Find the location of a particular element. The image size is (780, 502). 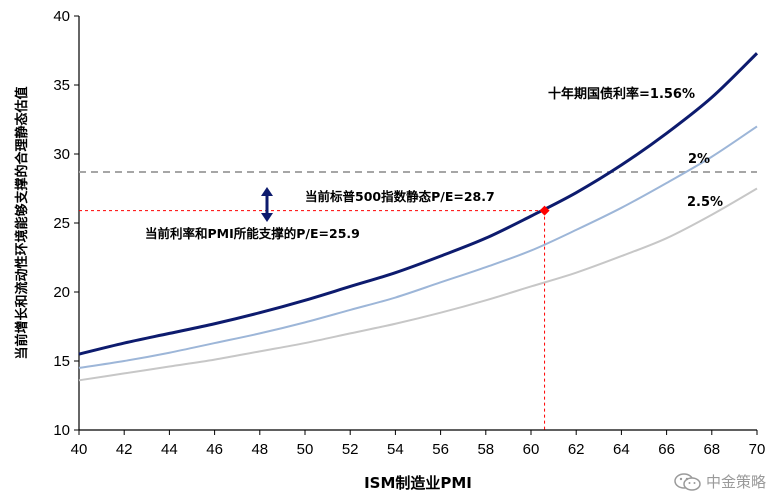

y-tick-label: 35 is located at coordinates (61, 85).